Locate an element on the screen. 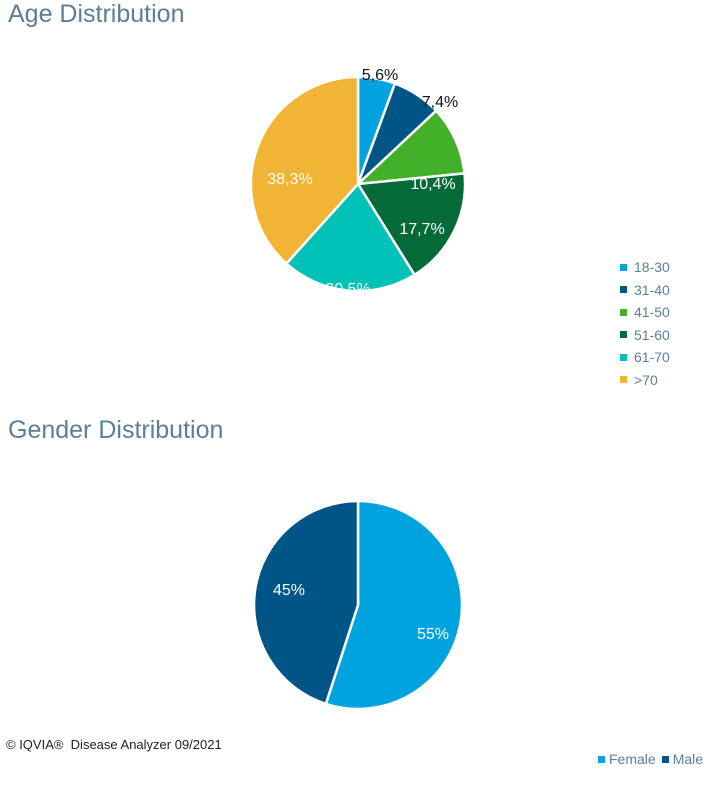  age-data-label-41-50: 10,4% is located at coordinates (432, 184).